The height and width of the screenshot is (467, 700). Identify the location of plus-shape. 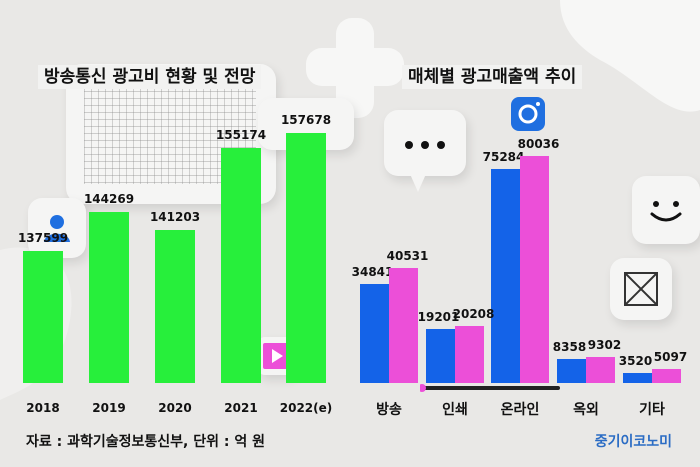
(355, 68).